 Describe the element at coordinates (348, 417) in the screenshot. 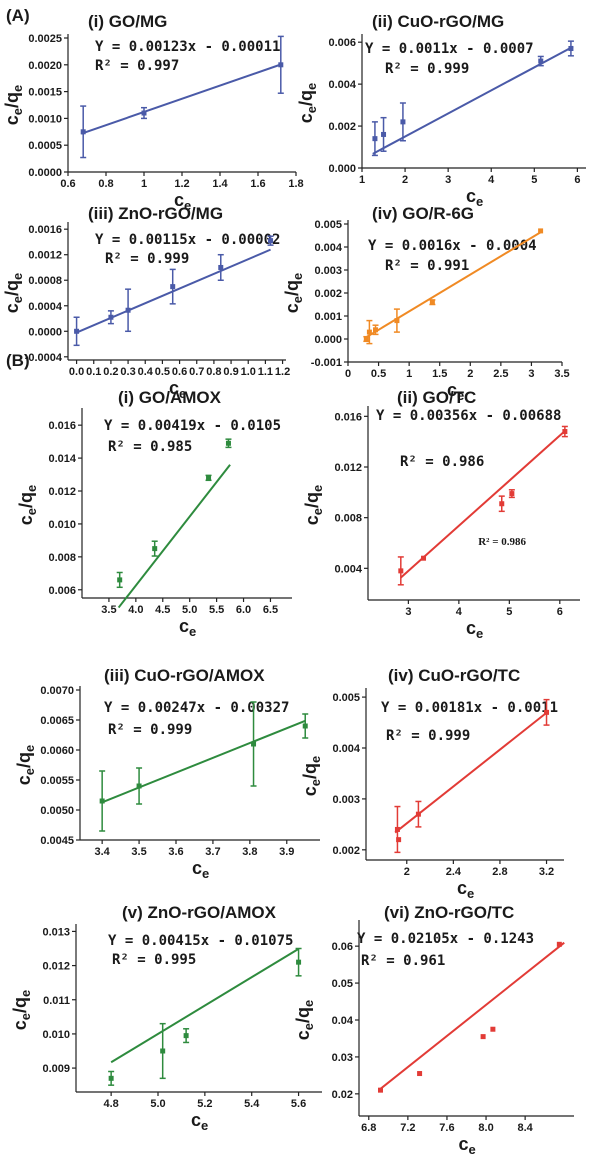

I see `y-tick-label: 0.016` at that location.